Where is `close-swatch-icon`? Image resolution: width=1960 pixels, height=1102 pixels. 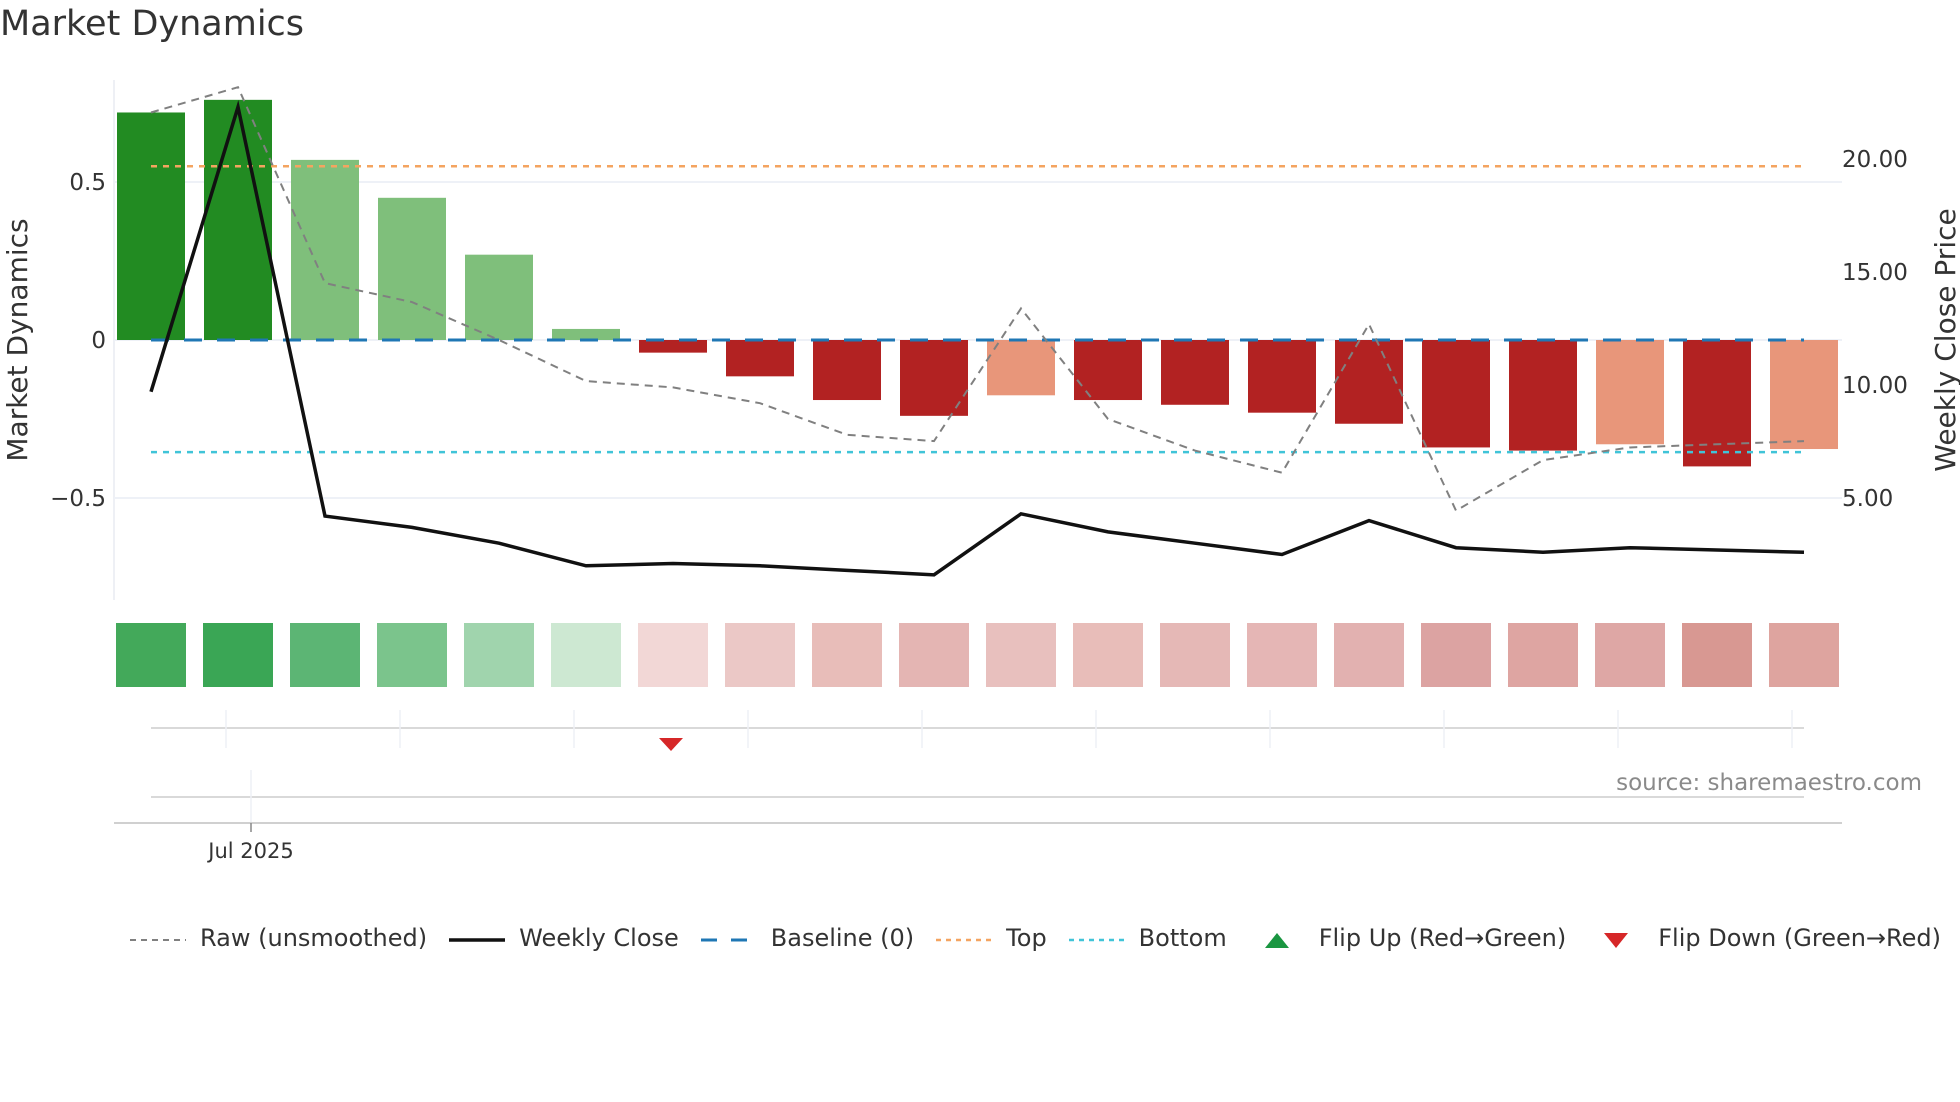
close-swatch-icon is located at coordinates (477, 938).